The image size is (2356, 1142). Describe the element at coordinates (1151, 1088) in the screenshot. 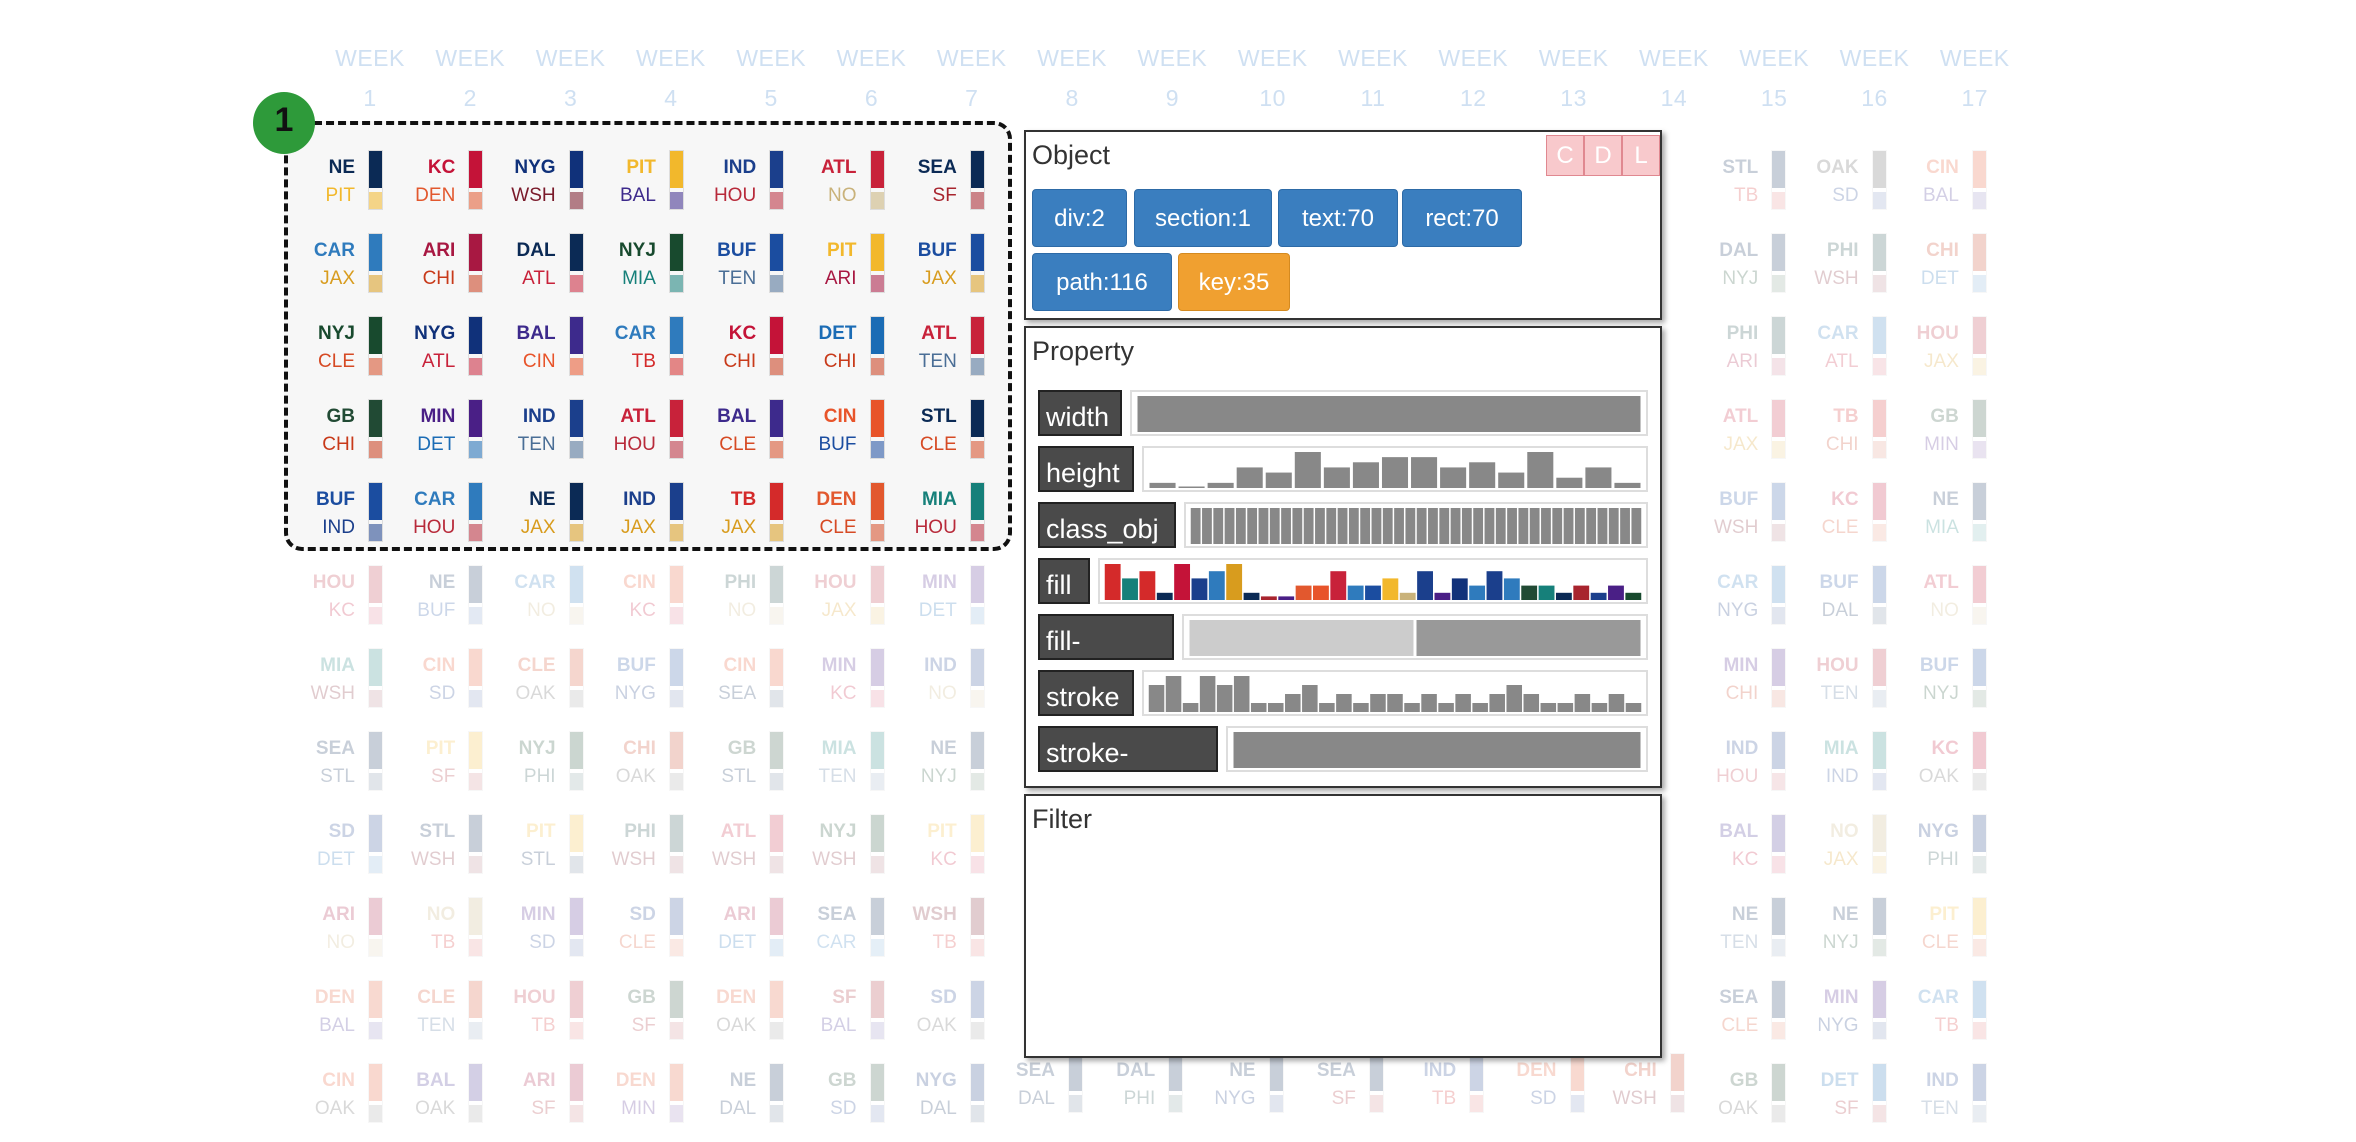

I see `game-cell: DAL PHI` at that location.